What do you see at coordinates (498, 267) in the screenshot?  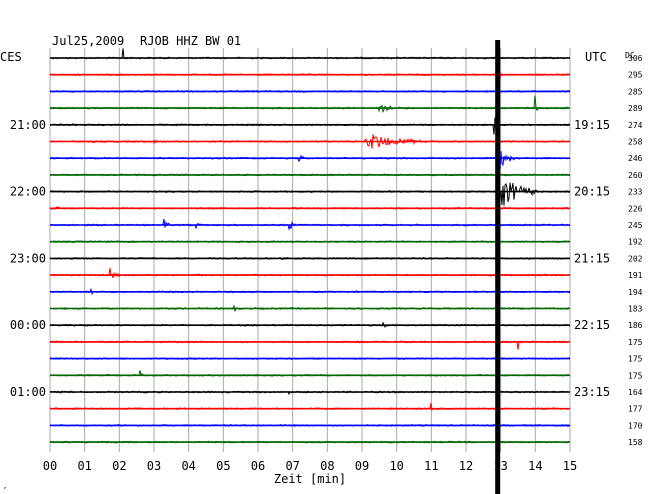 I see `saturated-event-band` at bounding box center [498, 267].